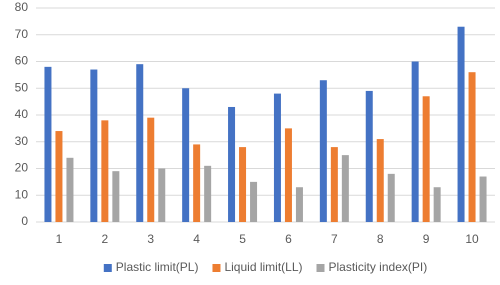  What do you see at coordinates (380, 239) in the screenshot?
I see `x-tick-label: 8` at bounding box center [380, 239].